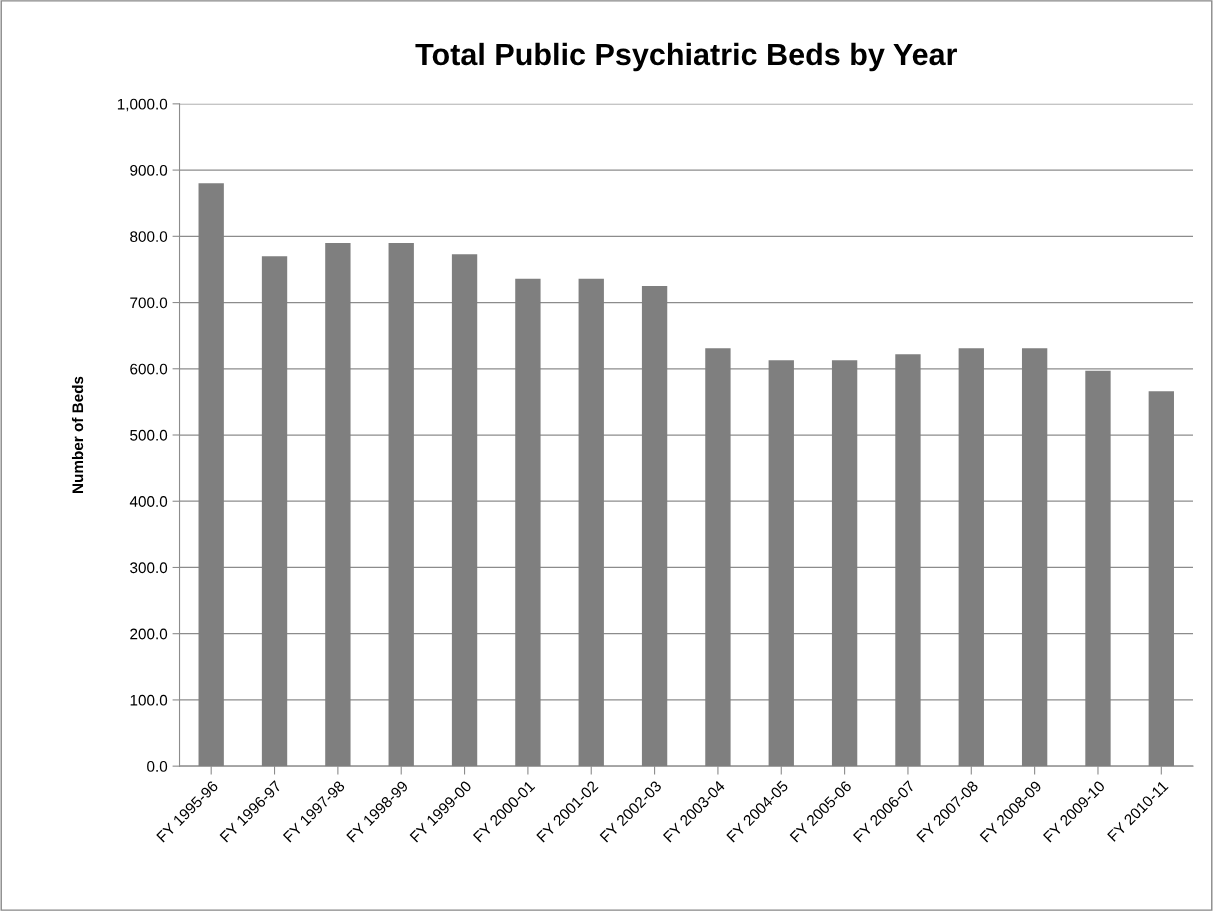  What do you see at coordinates (142, 105) in the screenshot?
I see `y-tick-label: 1,000.0` at bounding box center [142, 105].